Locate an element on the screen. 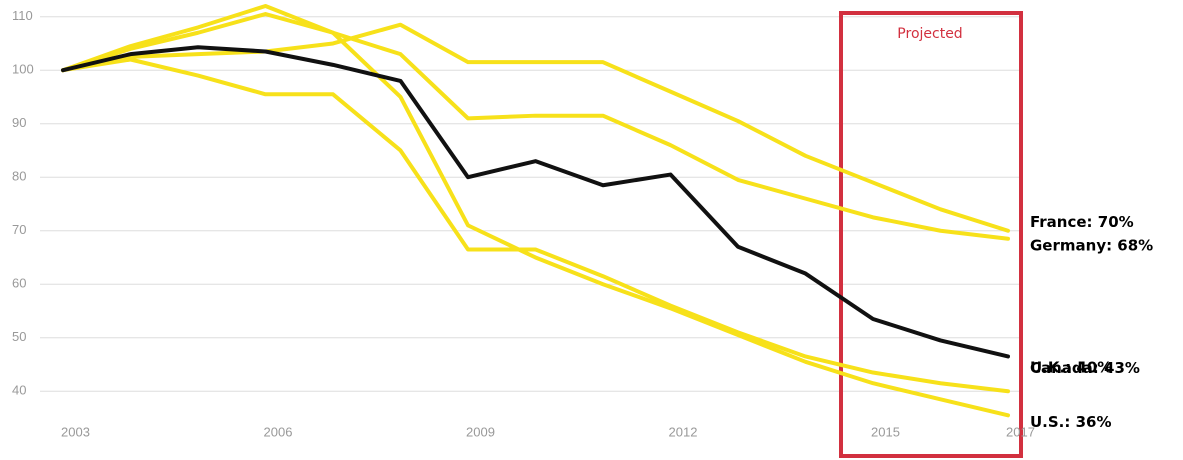  end-label: France: 70% is located at coordinates (1082, 222).